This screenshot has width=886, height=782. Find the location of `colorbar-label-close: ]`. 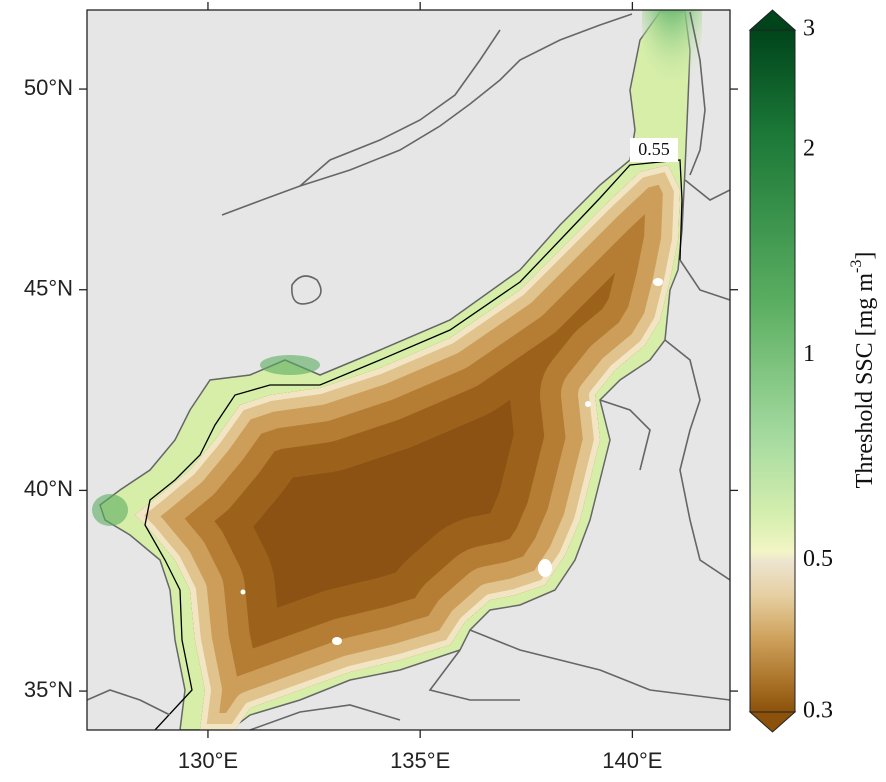

colorbar-label-close: ] is located at coordinates (865, 256).